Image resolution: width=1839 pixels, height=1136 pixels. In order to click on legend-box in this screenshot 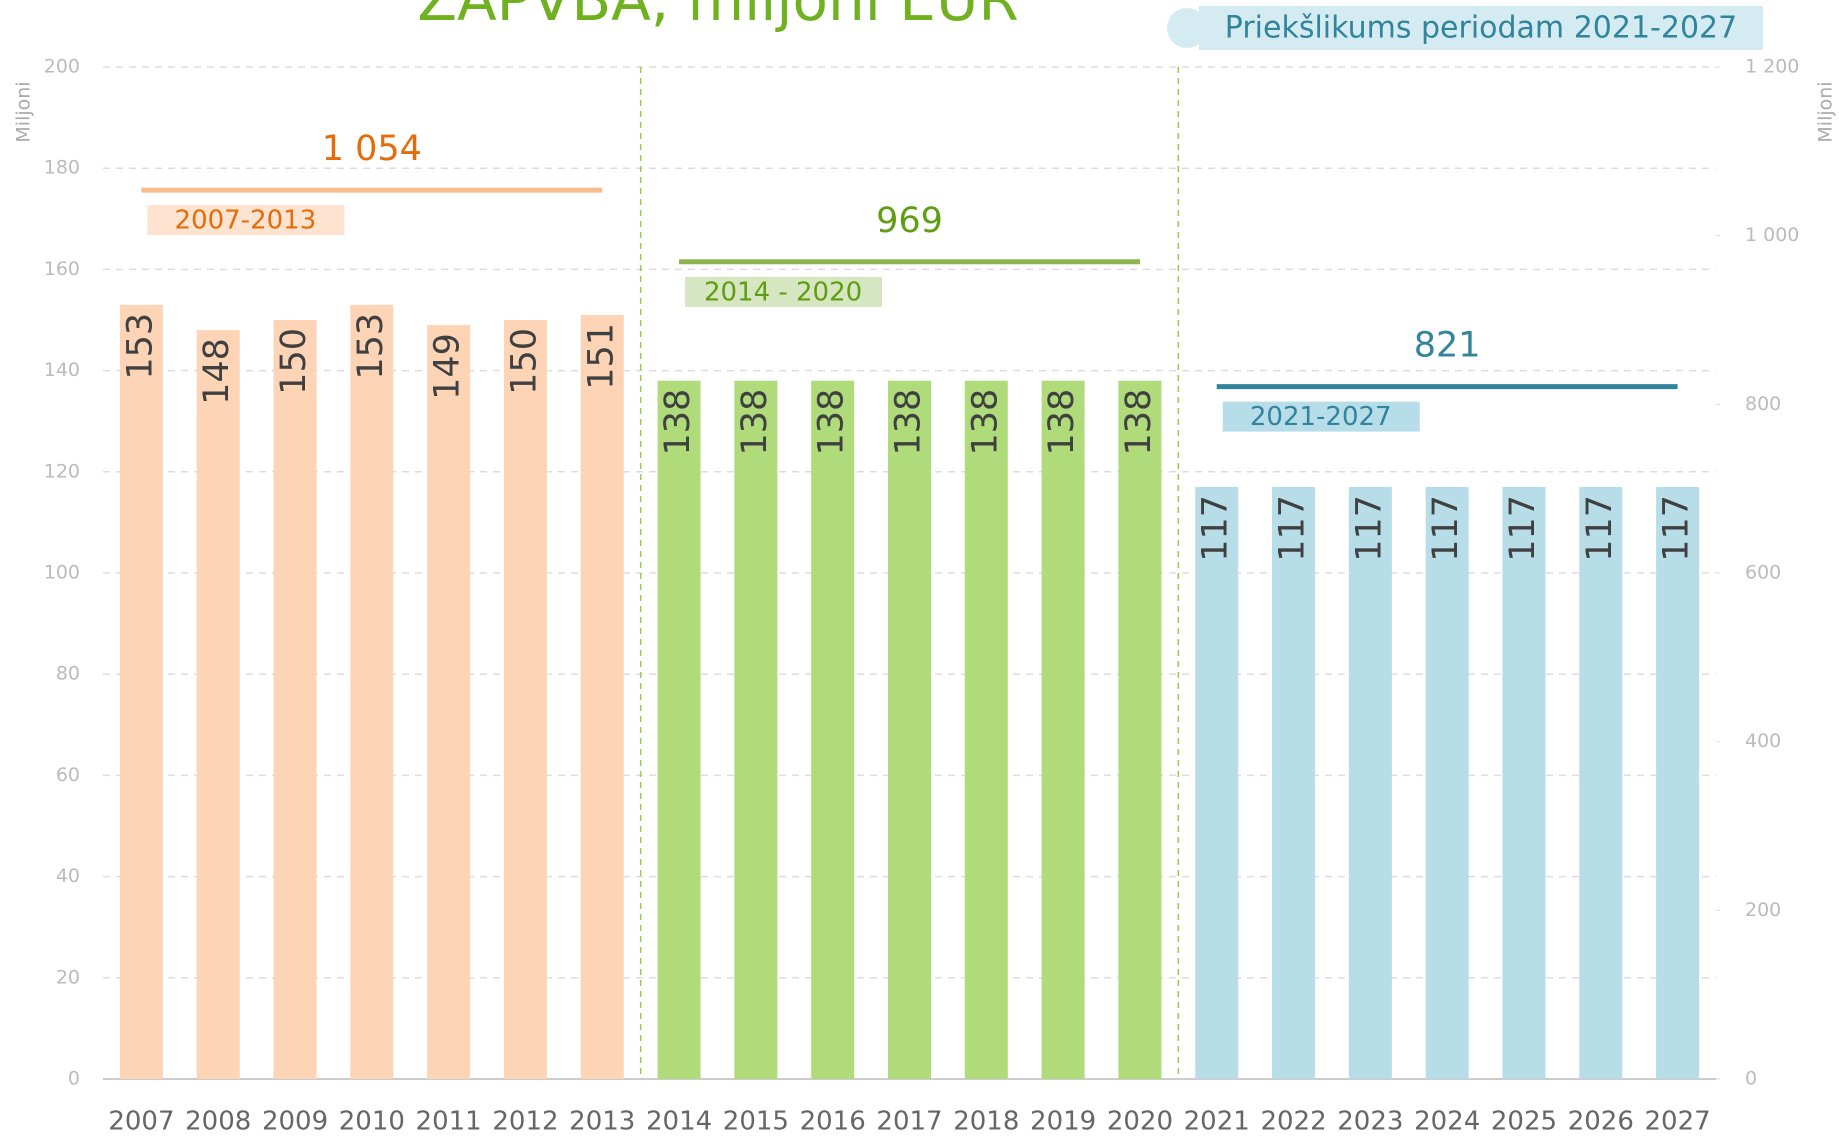, I will do `click(1481, 28)`.